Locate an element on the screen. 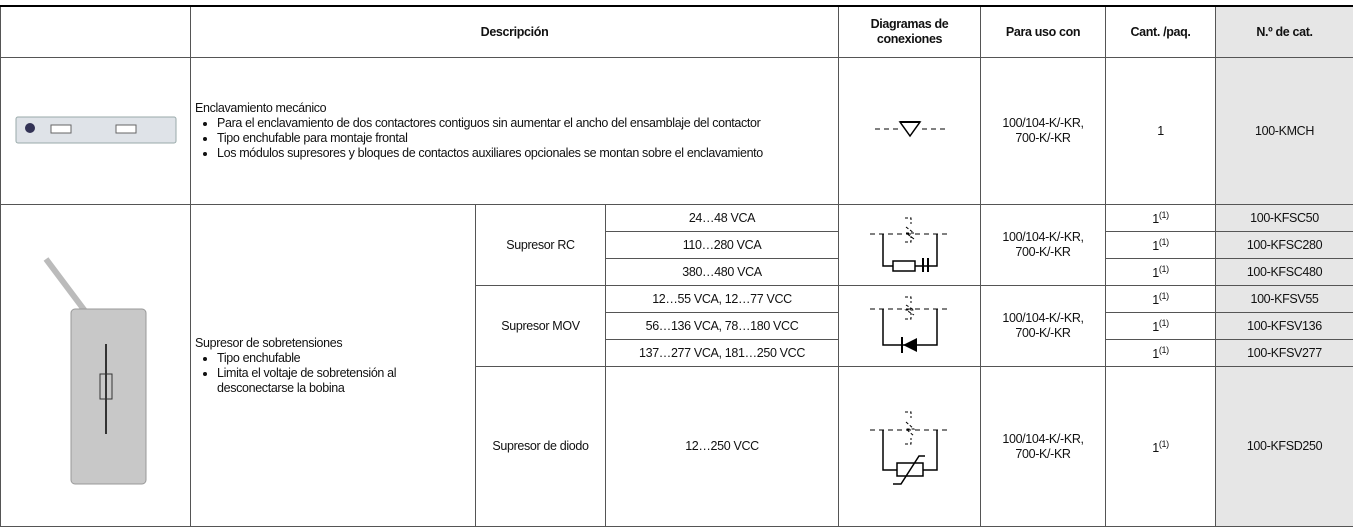 The height and width of the screenshot is (529, 1353). bullet: Tipo enchufable is located at coordinates (332, 358).